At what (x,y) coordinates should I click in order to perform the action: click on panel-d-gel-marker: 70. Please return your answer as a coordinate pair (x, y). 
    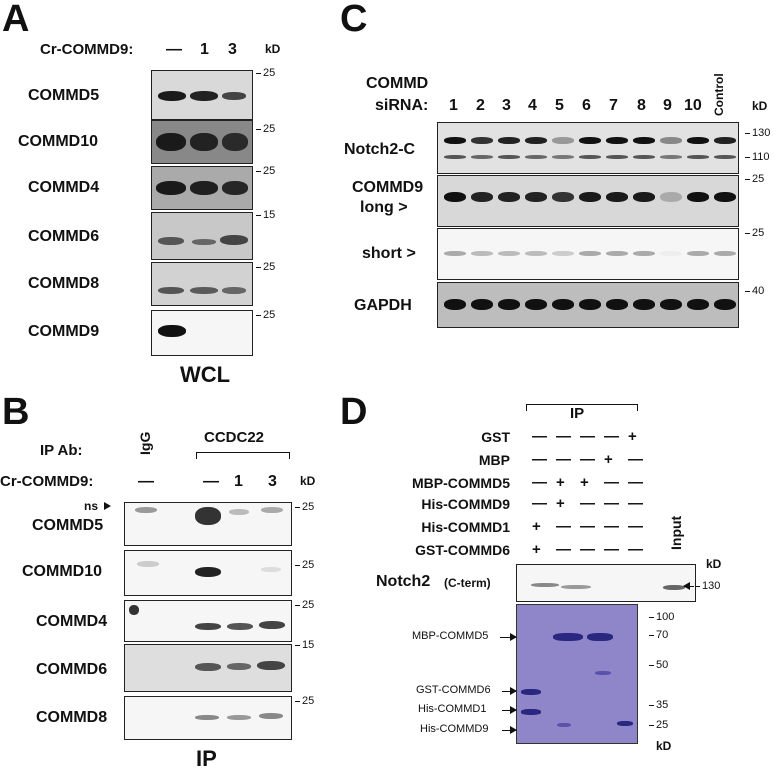
    Looking at the image, I should click on (658, 635).